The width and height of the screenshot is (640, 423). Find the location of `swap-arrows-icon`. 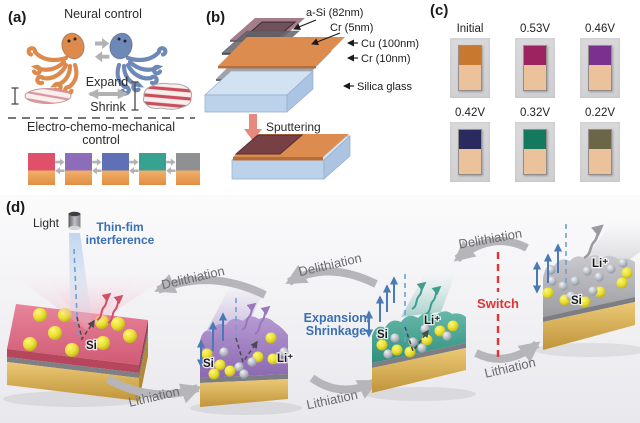

swap-arrows-icon is located at coordinates (102, 50).